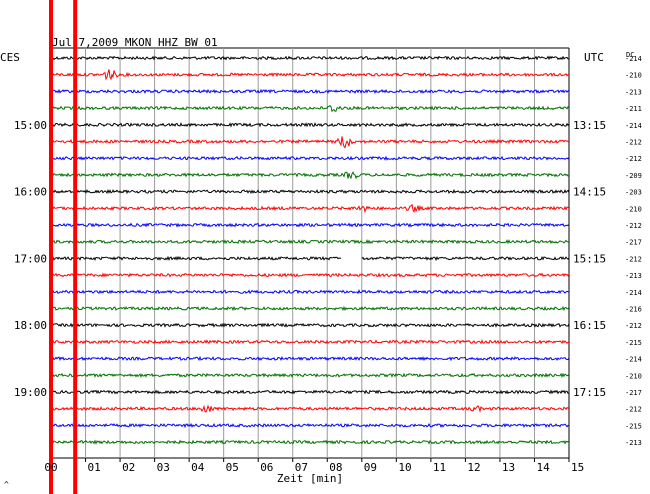 The height and width of the screenshot is (494, 650). Describe the element at coordinates (30, 325) in the screenshot. I see `left-time-label: 18:00` at that location.